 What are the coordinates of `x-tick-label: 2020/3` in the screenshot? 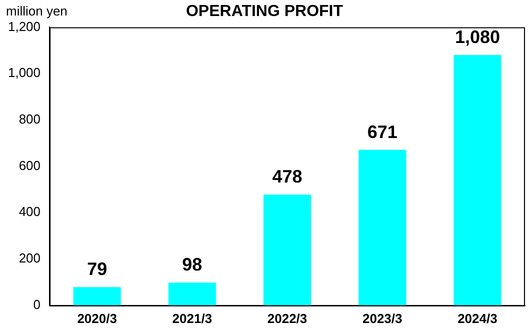 It's located at (97, 318).